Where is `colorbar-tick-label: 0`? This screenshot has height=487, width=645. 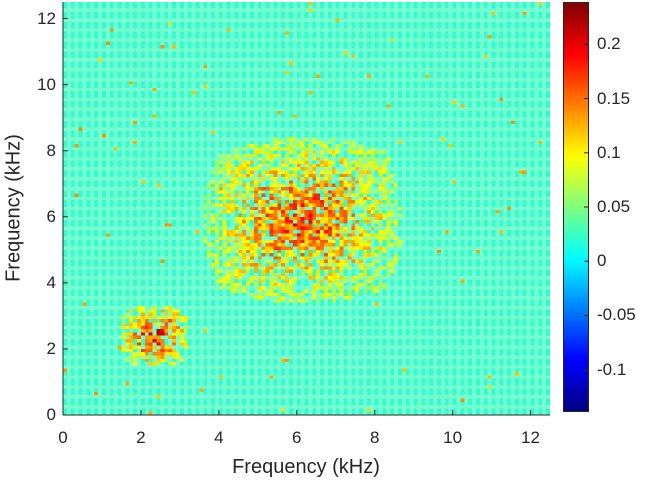 colorbar-tick-label: 0 is located at coordinates (602, 261).